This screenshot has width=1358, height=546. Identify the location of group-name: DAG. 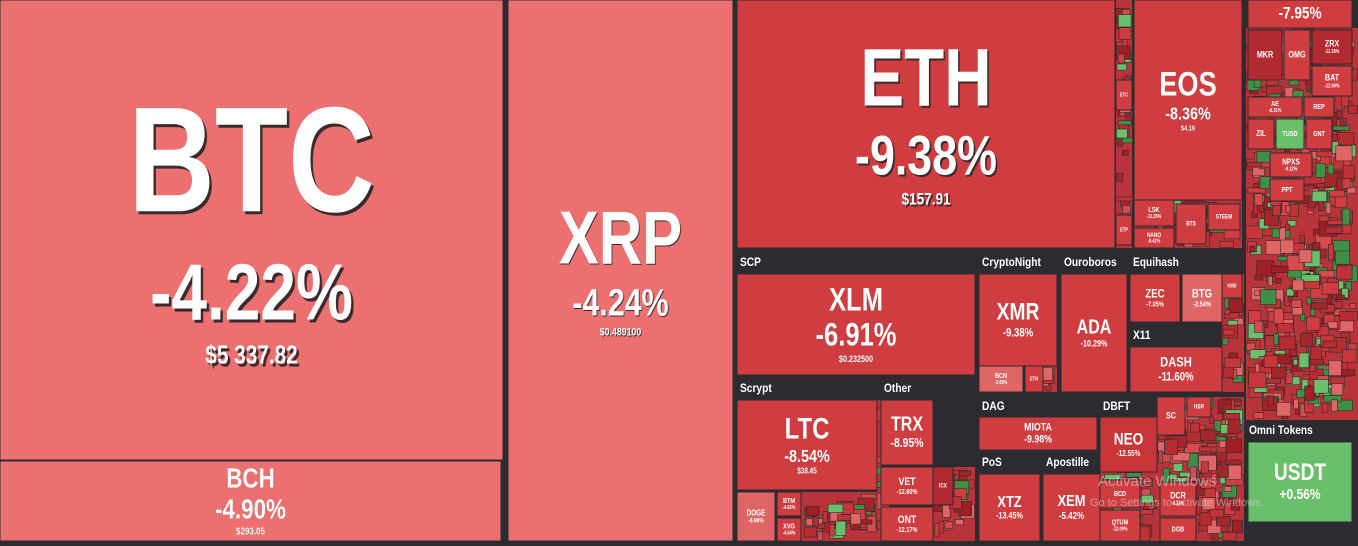
(993, 406).